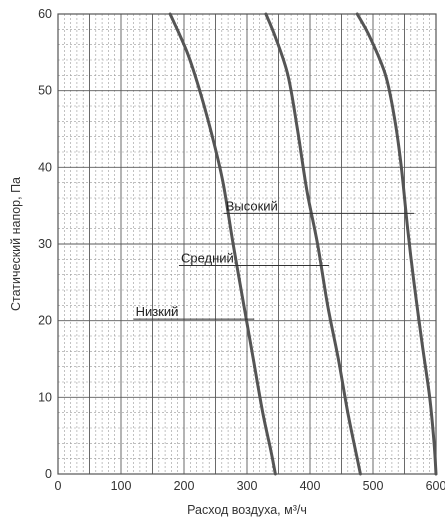 This screenshot has width=445, height=527. Describe the element at coordinates (45, 91) in the screenshot. I see `y-tick-label: 50` at that location.